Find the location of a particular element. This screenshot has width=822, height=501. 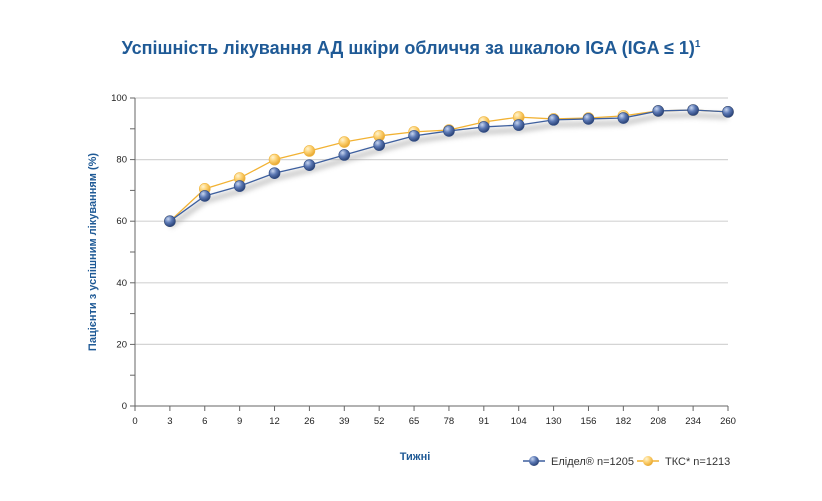

x-tick-label: 78 is located at coordinates (449, 421).